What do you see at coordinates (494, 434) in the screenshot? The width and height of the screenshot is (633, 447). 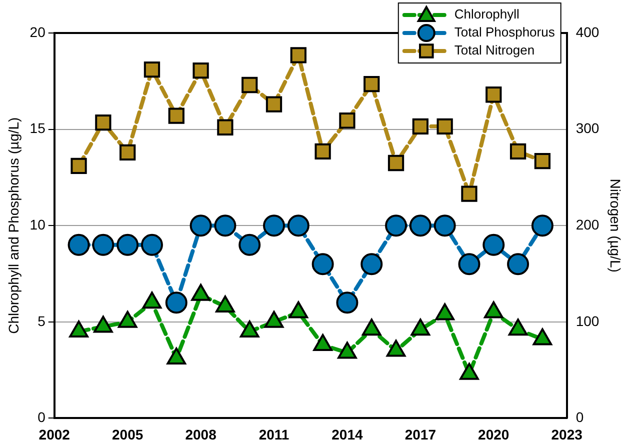 I see `x-tick-label: 2020` at bounding box center [494, 434].